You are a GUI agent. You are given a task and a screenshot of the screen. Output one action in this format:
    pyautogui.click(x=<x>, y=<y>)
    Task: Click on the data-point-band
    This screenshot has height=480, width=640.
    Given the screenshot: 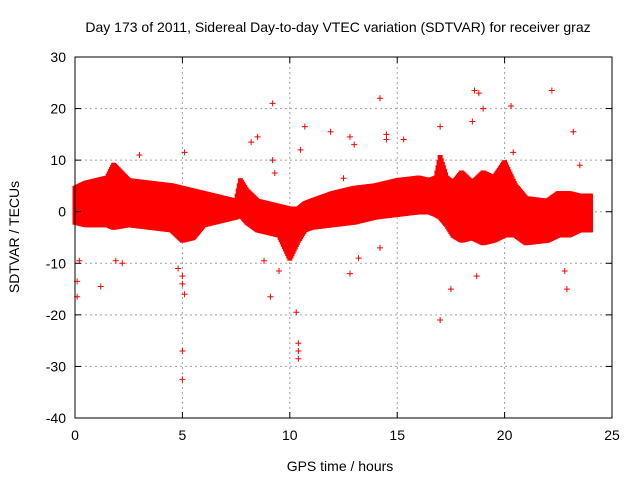 What is the action you would take?
    pyautogui.click(x=591, y=213)
    